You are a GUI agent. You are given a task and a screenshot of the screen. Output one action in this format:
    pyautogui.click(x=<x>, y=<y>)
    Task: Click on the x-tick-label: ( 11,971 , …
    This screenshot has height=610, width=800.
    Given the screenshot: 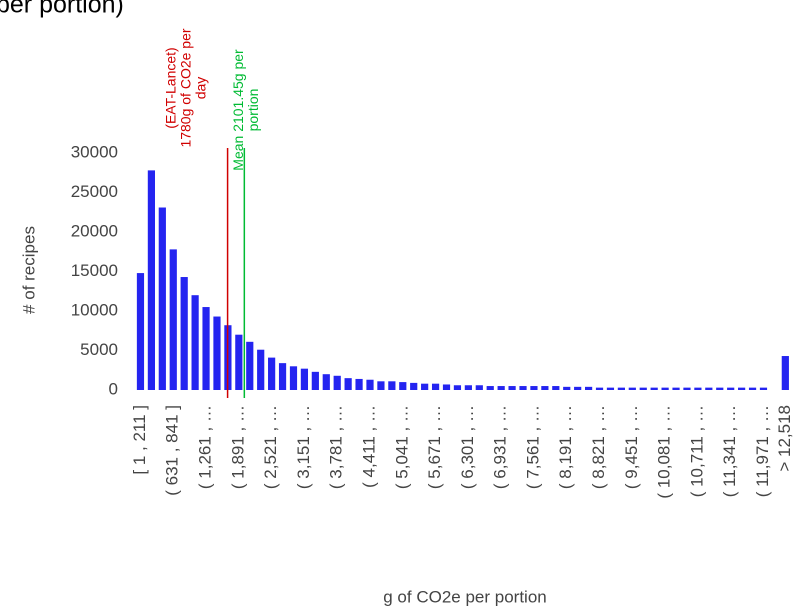 What is the action you would take?
    pyautogui.click(x=762, y=451)
    